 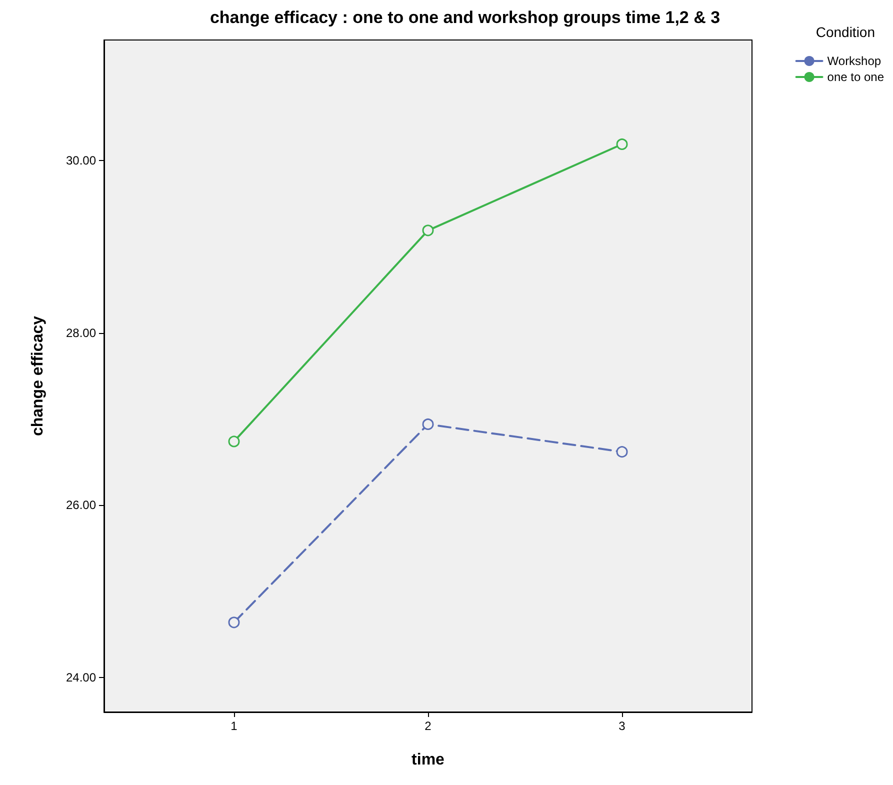 What do you see at coordinates (38, 376) in the screenshot?
I see `y-axis-title: change efficacy` at bounding box center [38, 376].